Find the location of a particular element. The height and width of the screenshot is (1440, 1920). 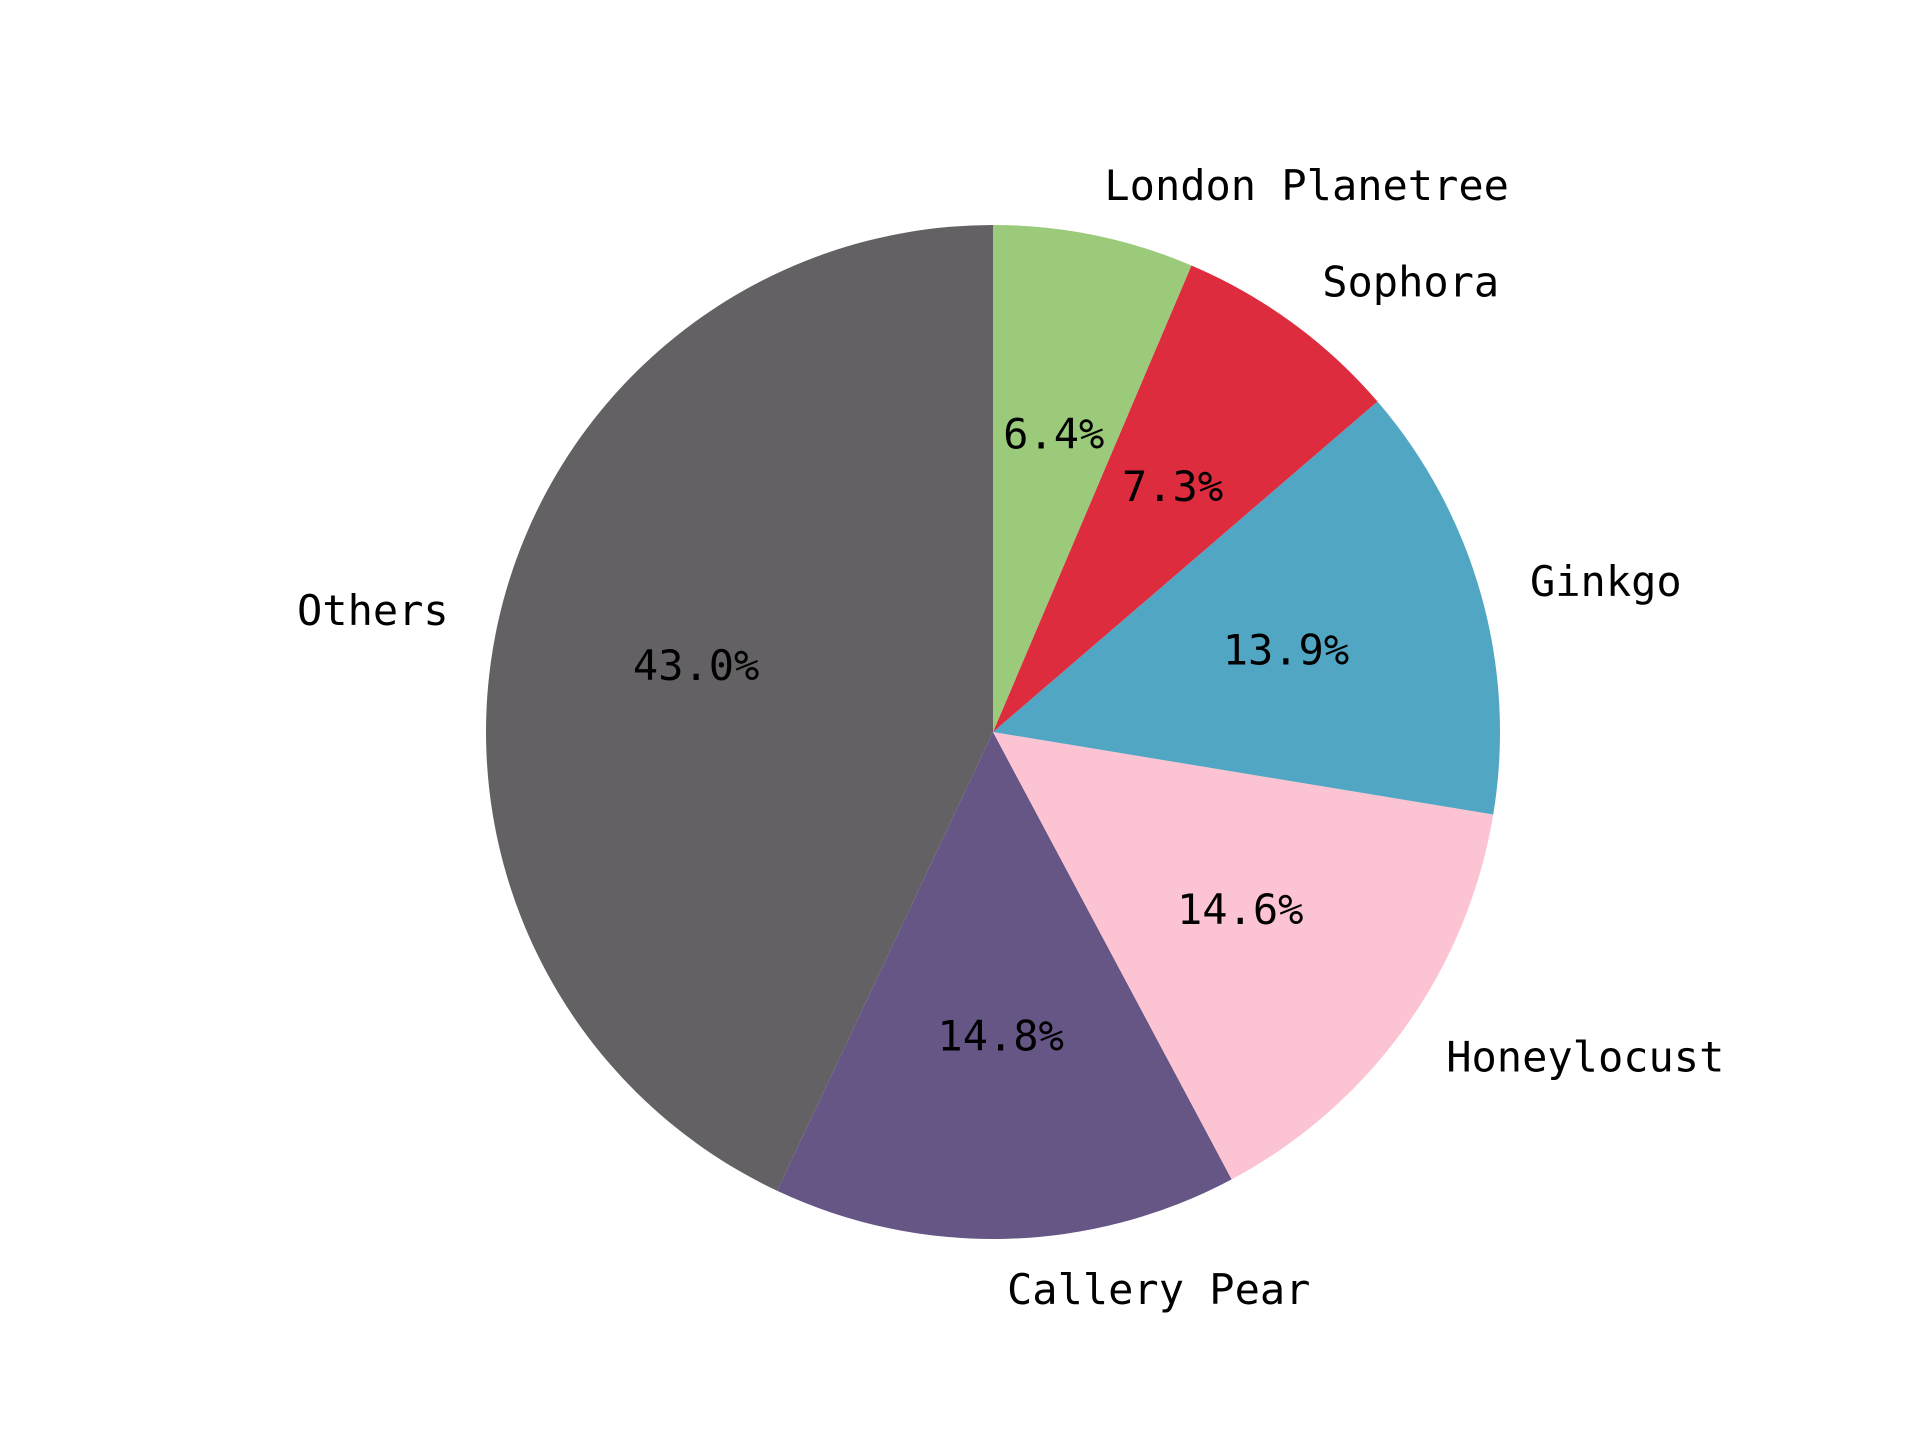

pie-slice-ginkgo is located at coordinates (1246, 608).